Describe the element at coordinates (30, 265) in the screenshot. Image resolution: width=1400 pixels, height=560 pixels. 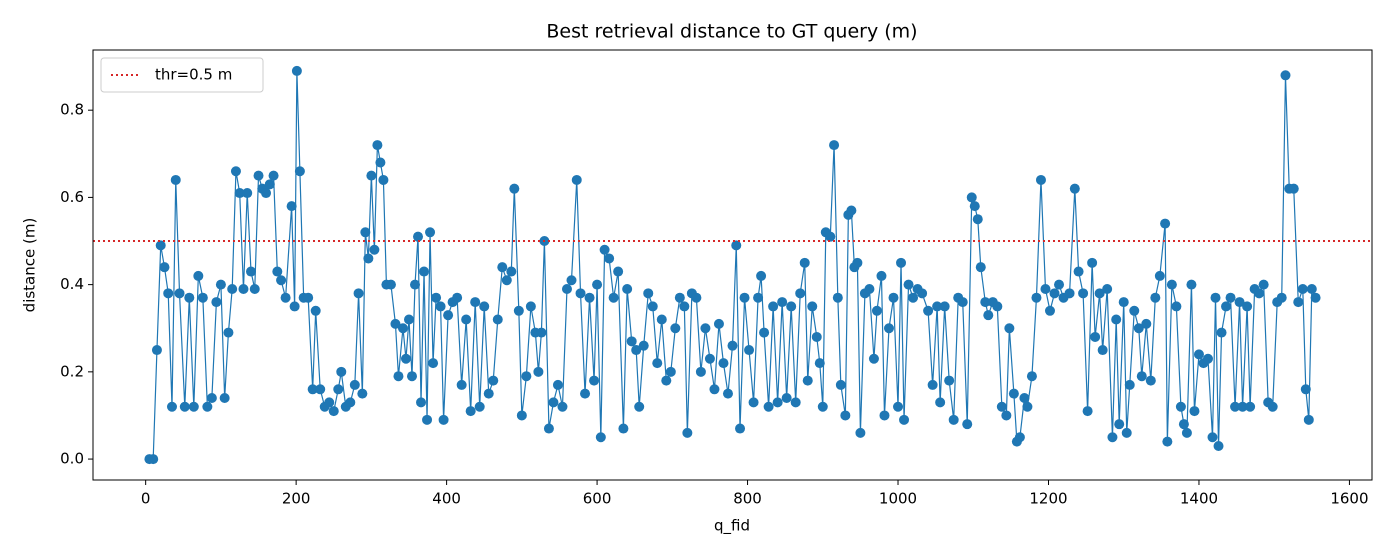
I see `y-axis-label: distance (m)` at that location.